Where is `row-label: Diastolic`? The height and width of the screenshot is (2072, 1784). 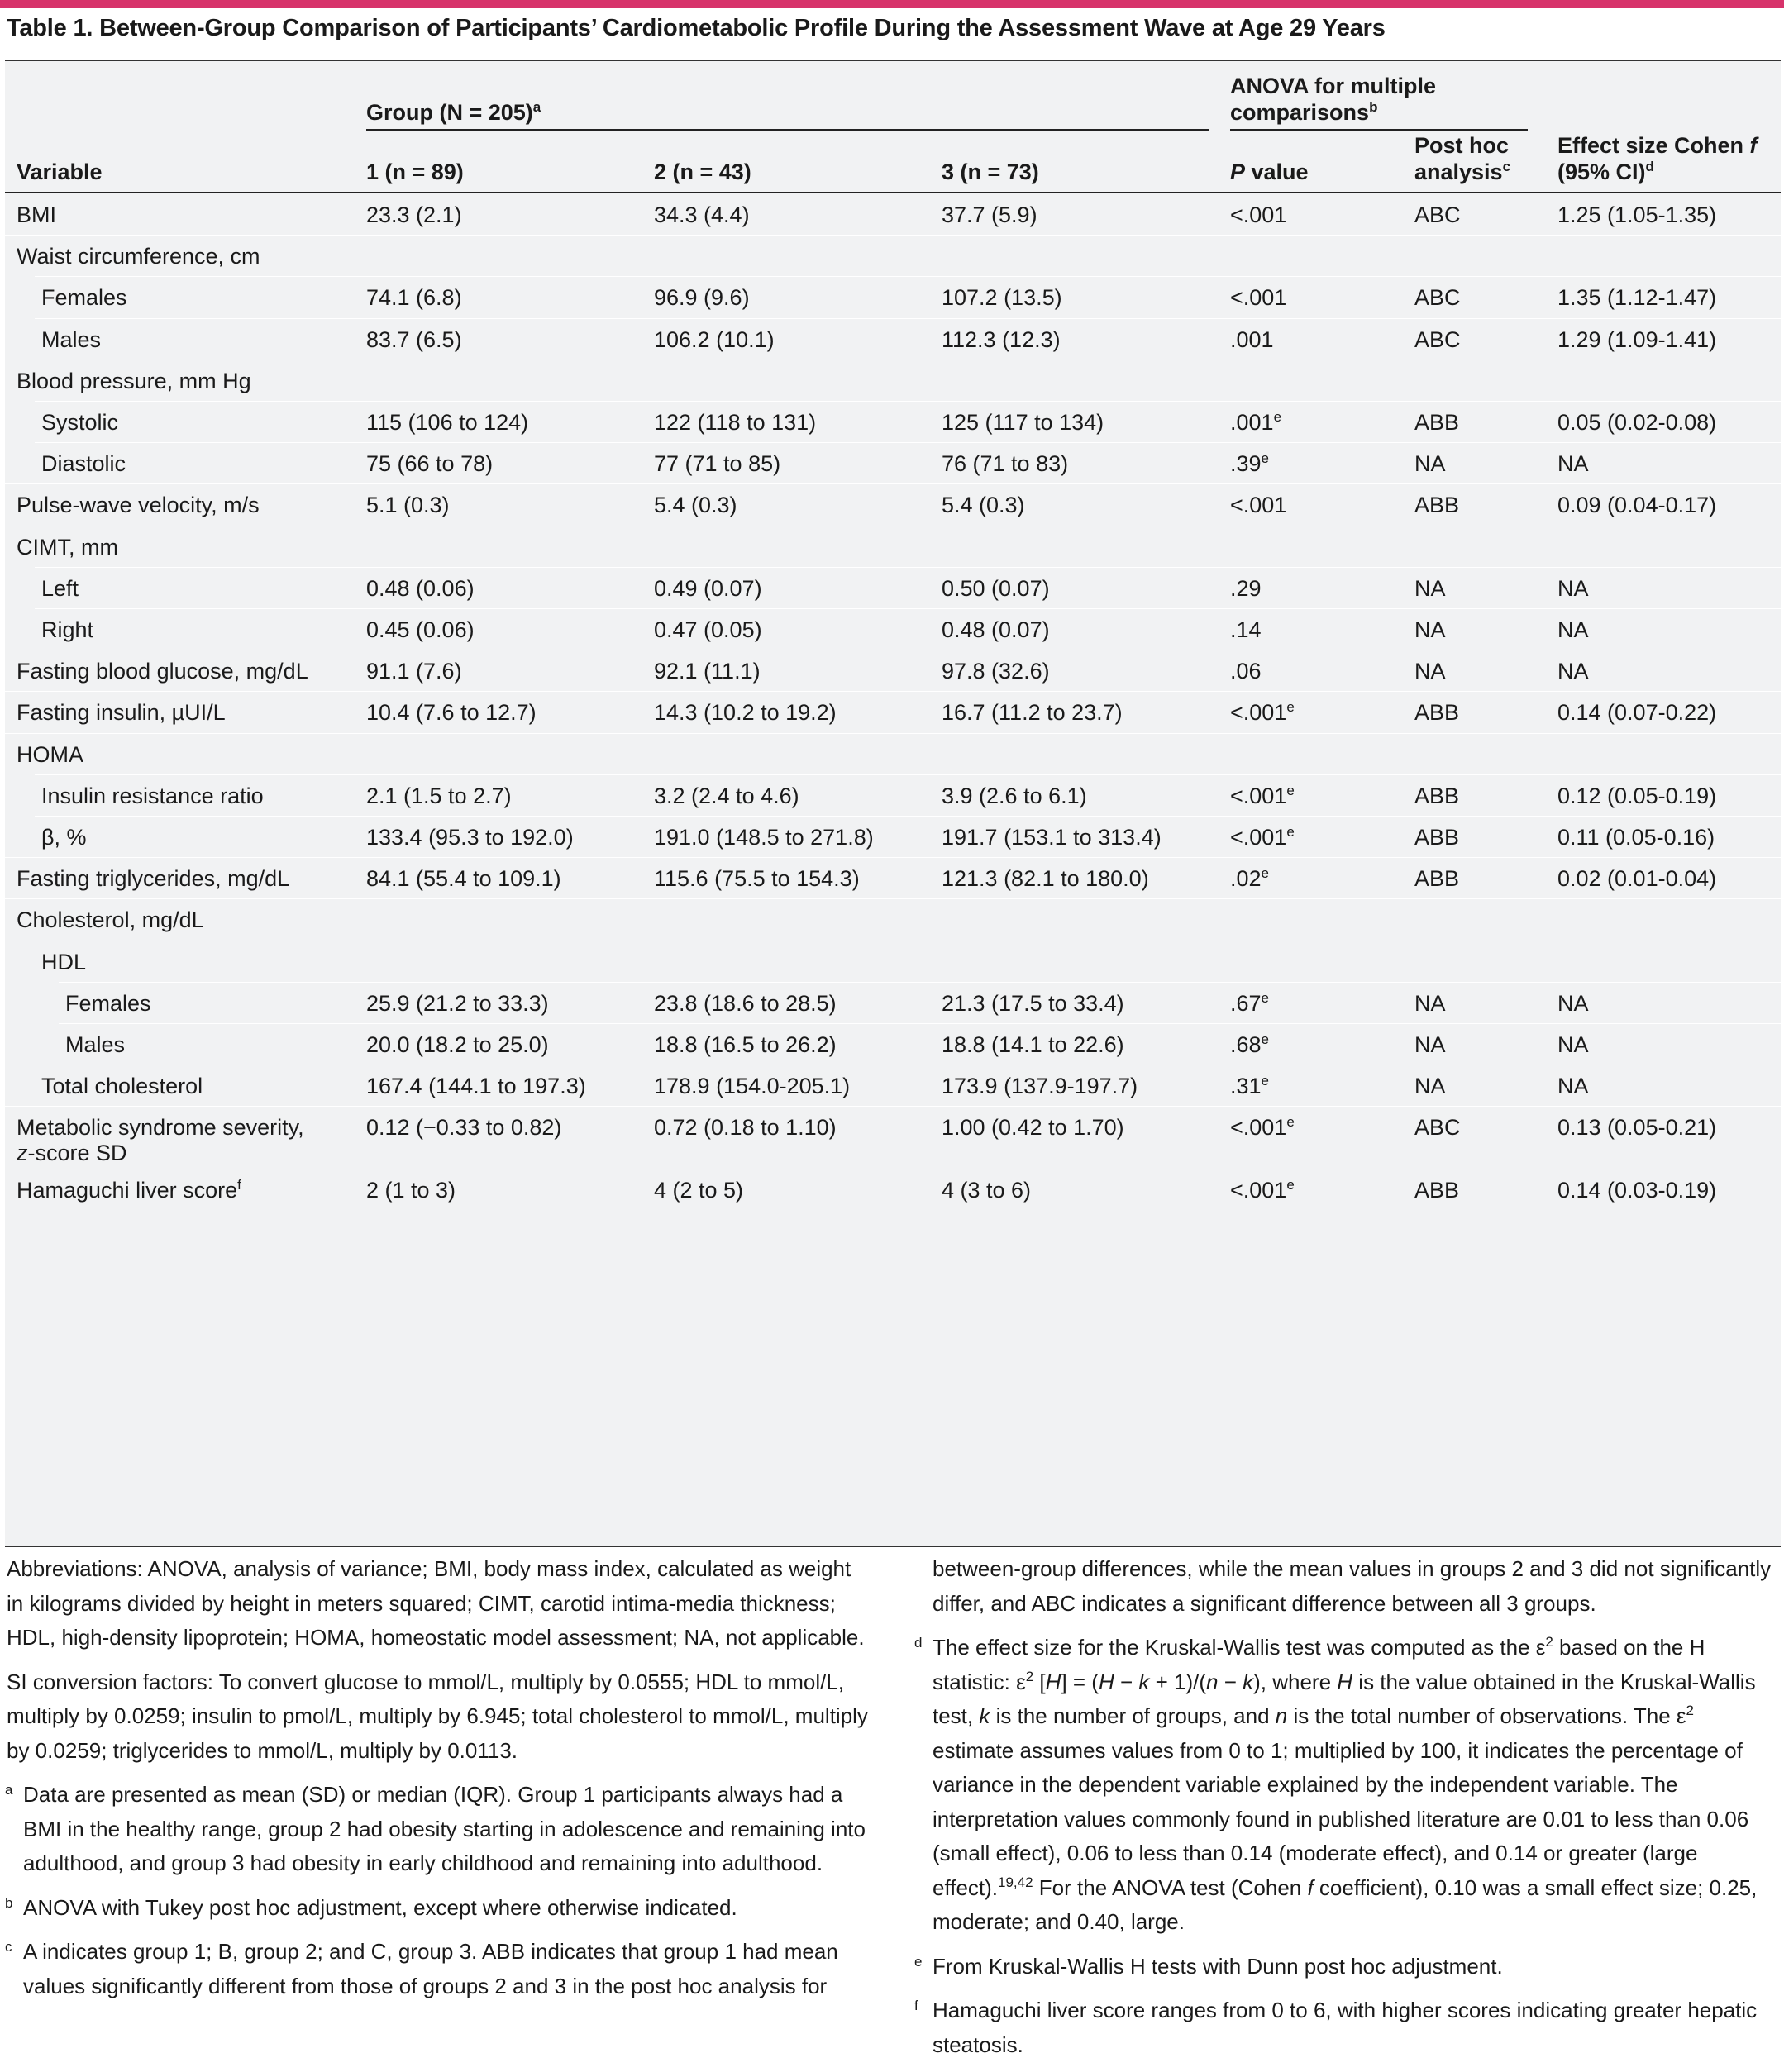 row-label: Diastolic is located at coordinates (83, 464).